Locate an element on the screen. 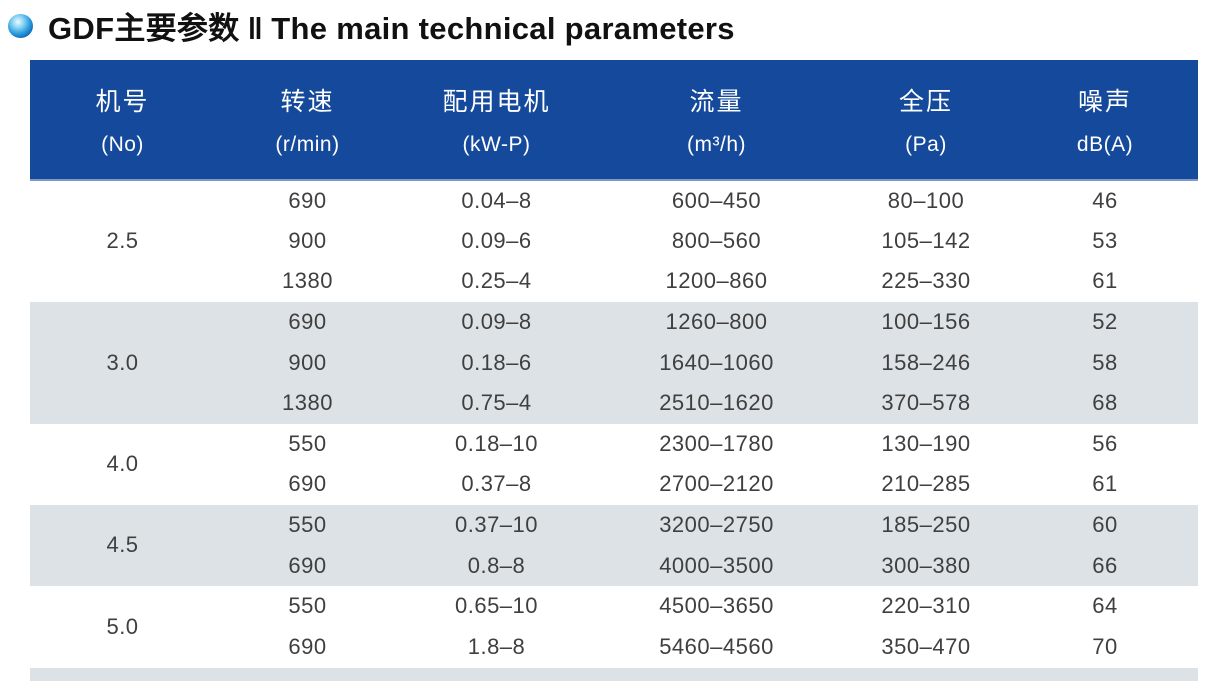 The image size is (1230, 692). table-row: 1380 0.75–4 2510–1620 370–578 68 is located at coordinates (614, 403).